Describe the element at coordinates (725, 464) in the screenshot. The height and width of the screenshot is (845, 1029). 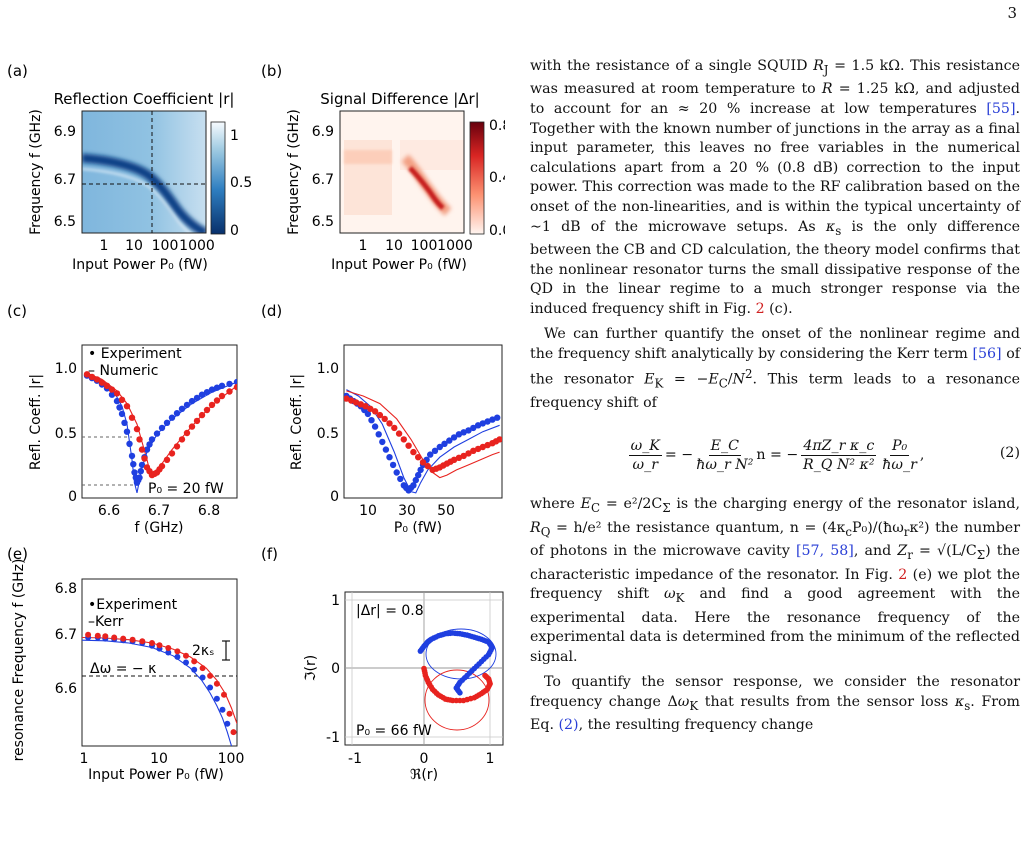
I see `fraction-den: ħω_r N²` at that location.